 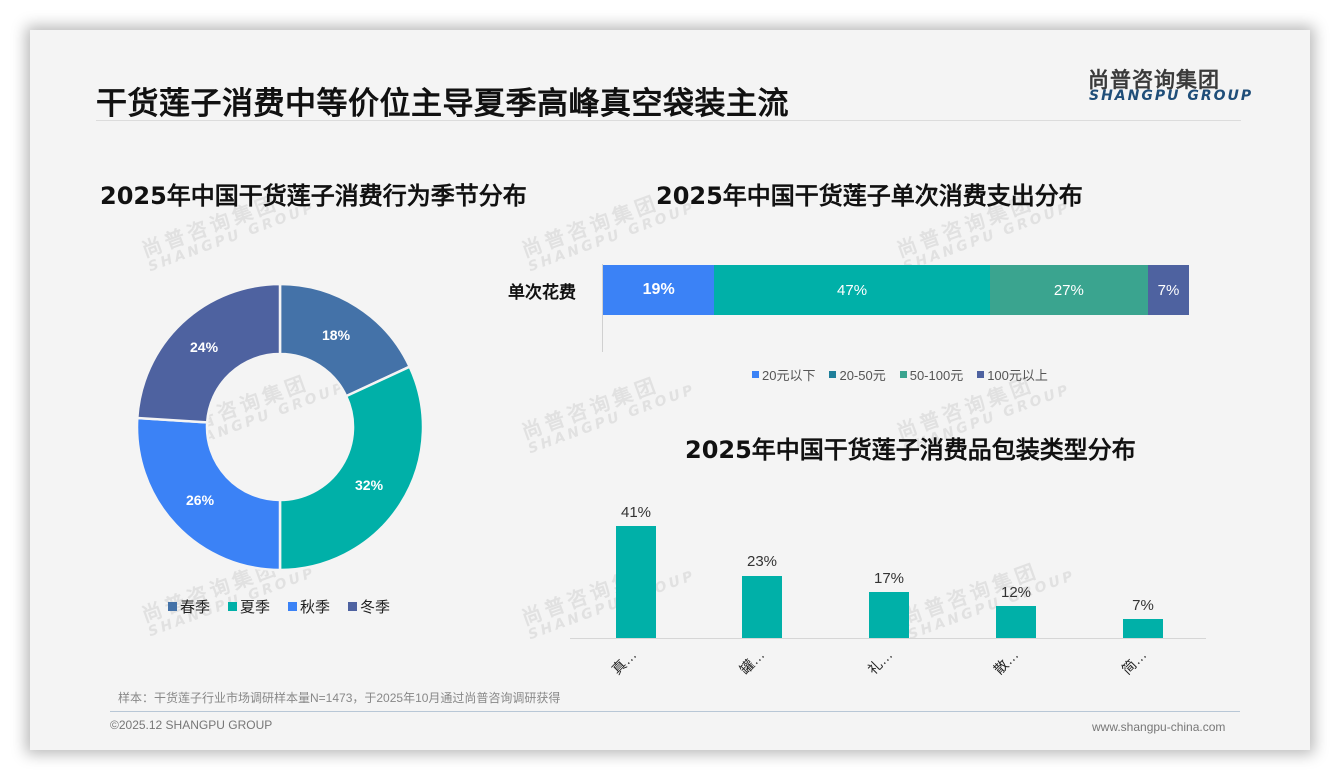 I want to click on stacked-bar-category: 单次花费, so click(x=542, y=293).